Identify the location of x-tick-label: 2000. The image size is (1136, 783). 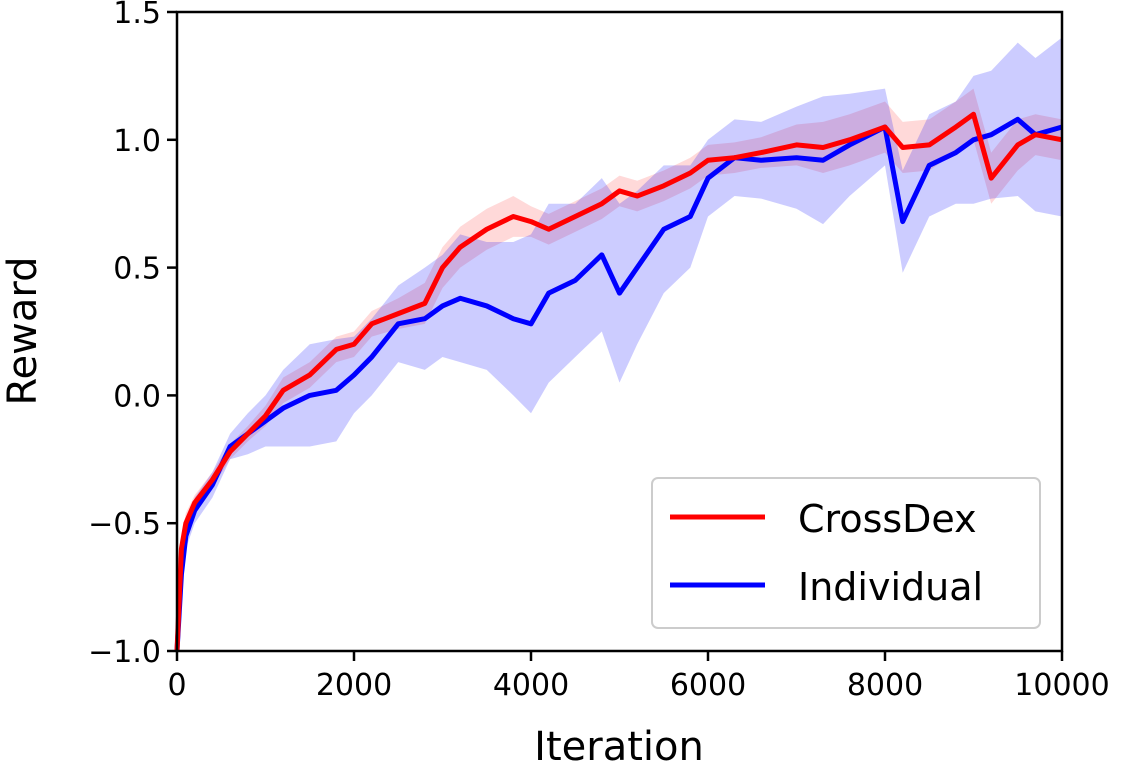
(354, 685).